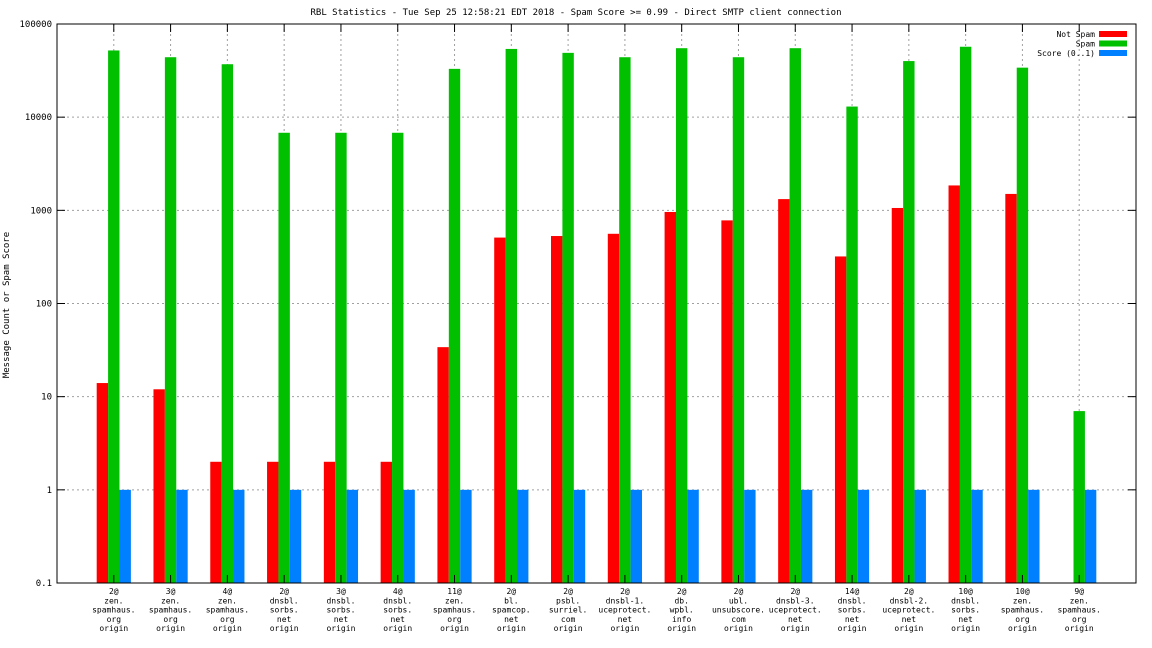 The width and height of the screenshot is (1152, 648). What do you see at coordinates (454, 610) in the screenshot?
I see `x-tick-label: 11@ zen. spamhaus. org origin` at bounding box center [454, 610].